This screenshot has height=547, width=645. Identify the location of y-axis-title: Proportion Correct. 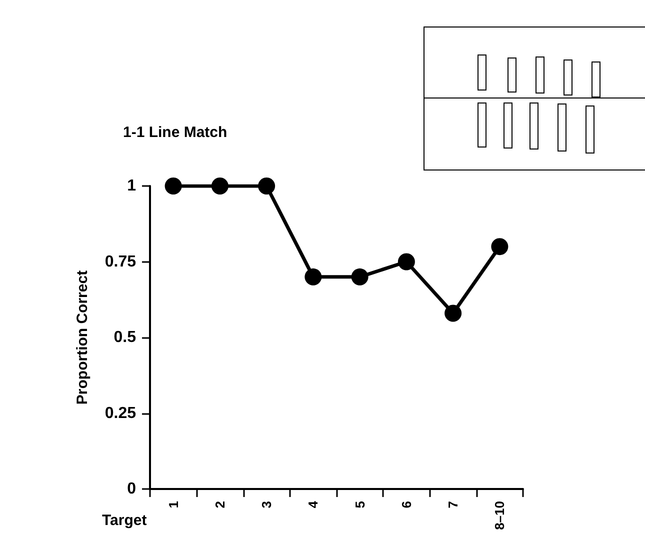
(82, 337).